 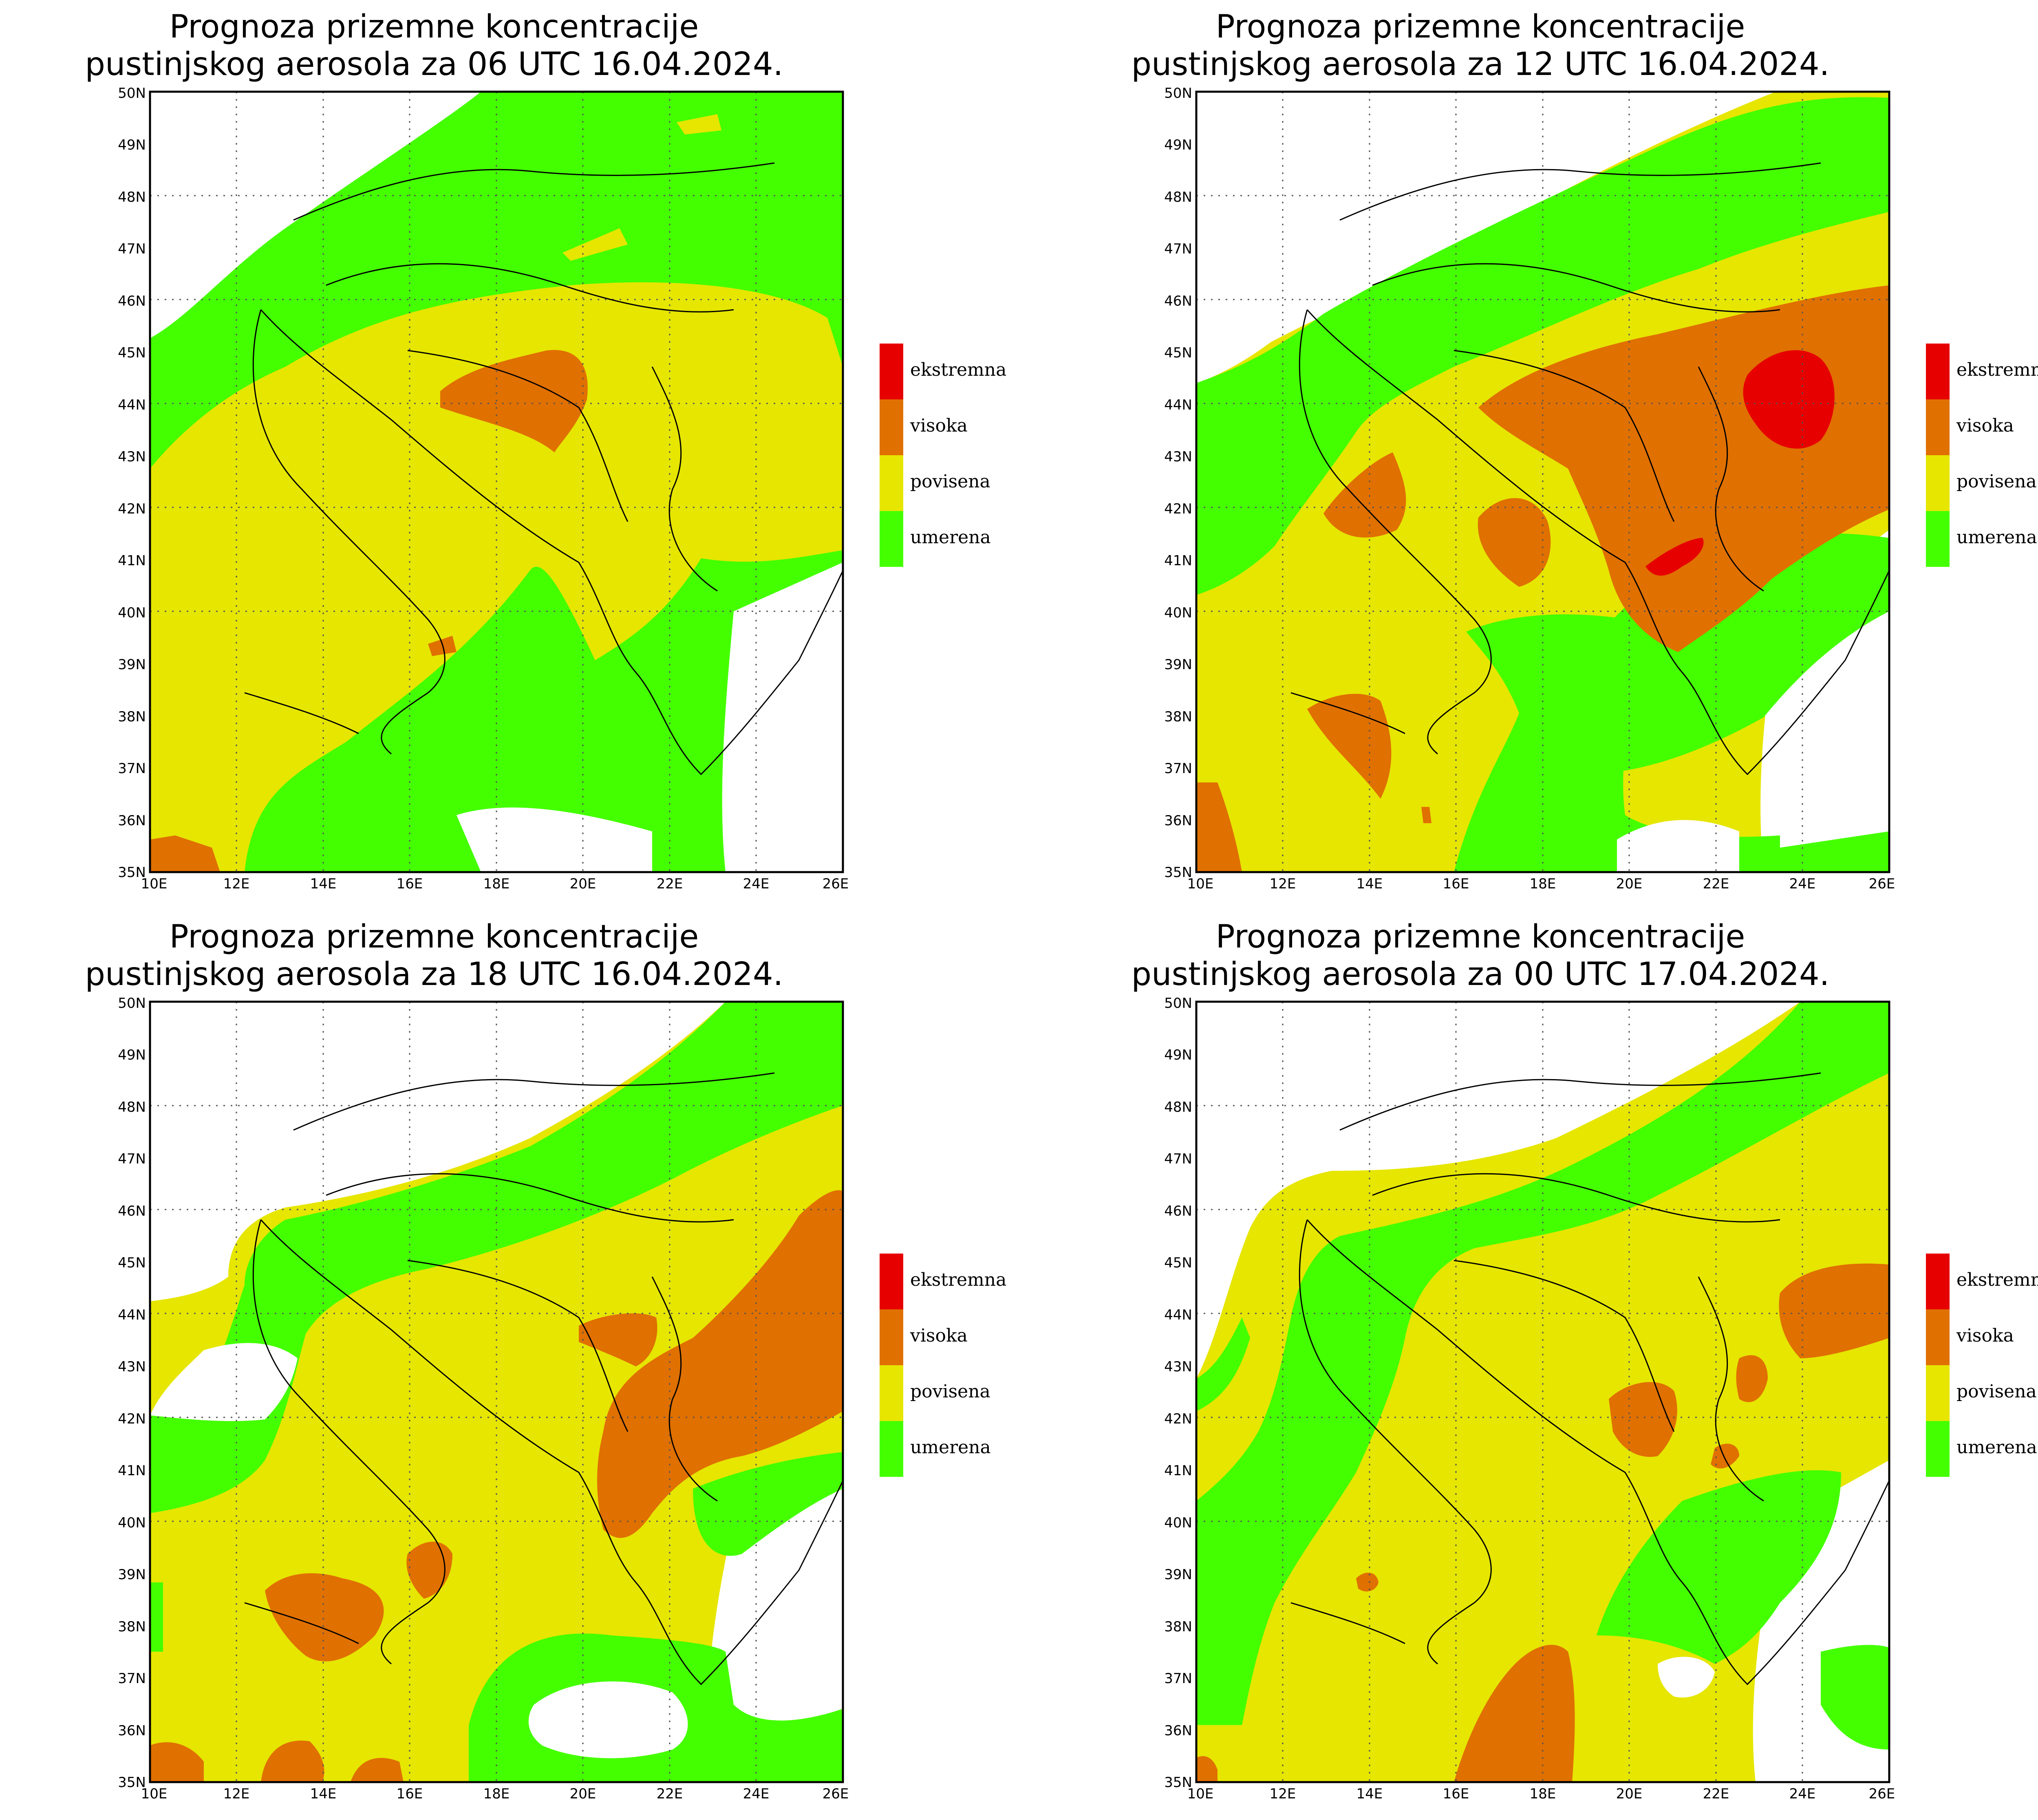 I want to click on lat-label: 47N, so click(x=1178, y=249).